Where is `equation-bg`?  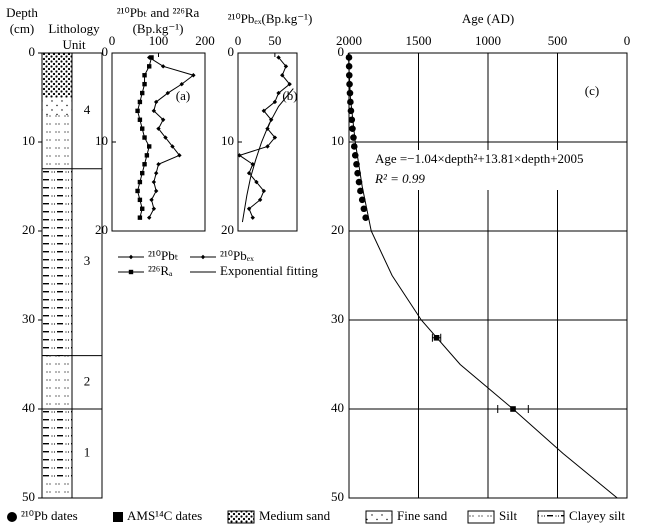
equation-bg is located at coordinates (495, 170).